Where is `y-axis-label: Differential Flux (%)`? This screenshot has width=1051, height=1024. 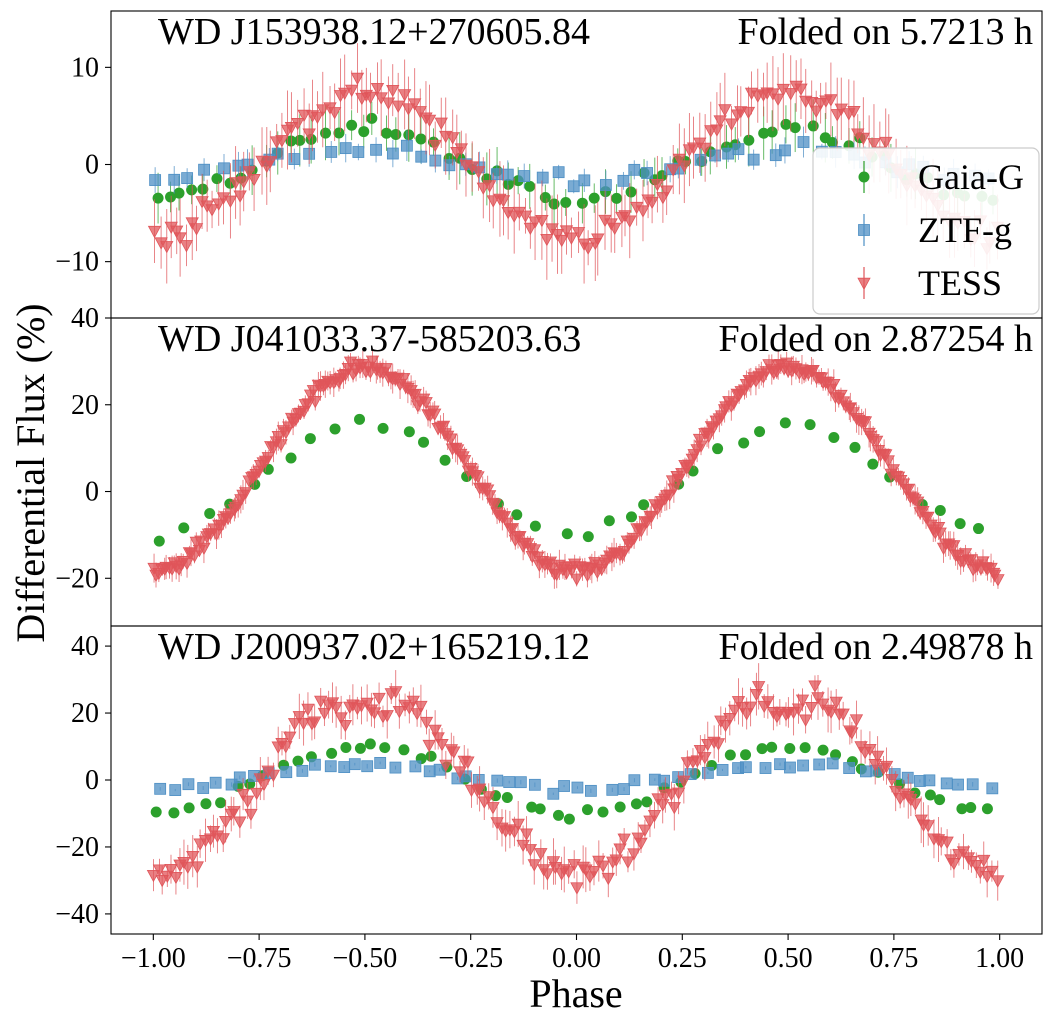
y-axis-label: Differential Flux (%) is located at coordinates (30, 472).